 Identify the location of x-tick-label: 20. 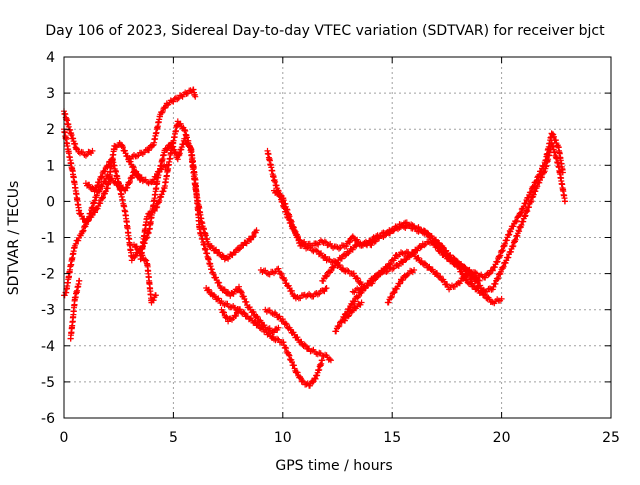
(502, 438).